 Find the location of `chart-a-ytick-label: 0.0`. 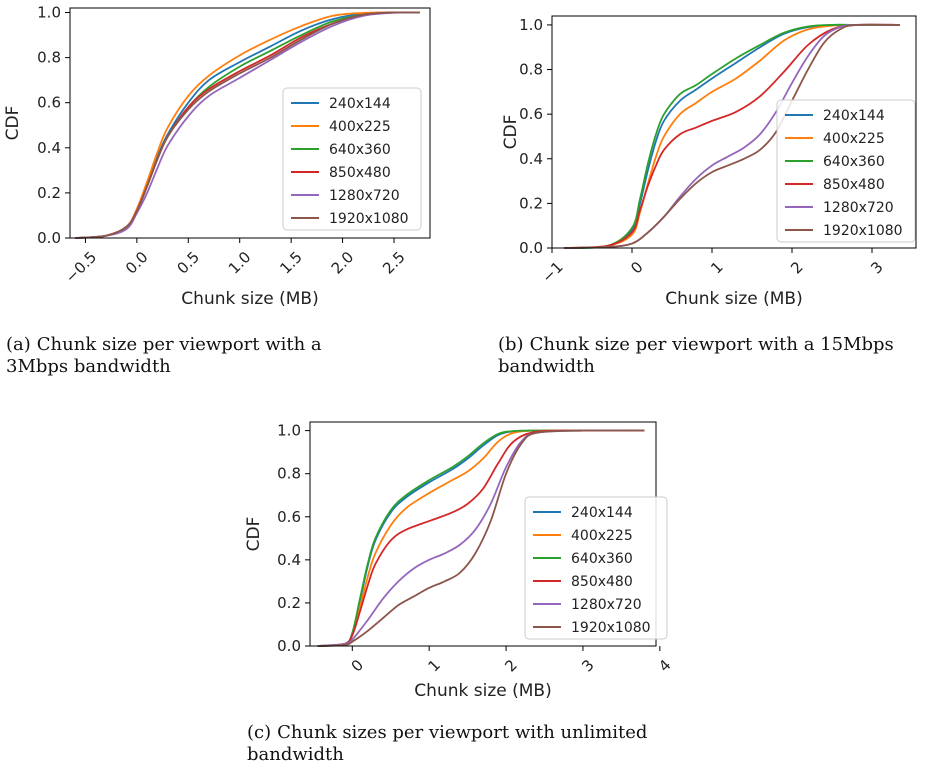

chart-a-ytick-label: 0.0 is located at coordinates (49, 238).